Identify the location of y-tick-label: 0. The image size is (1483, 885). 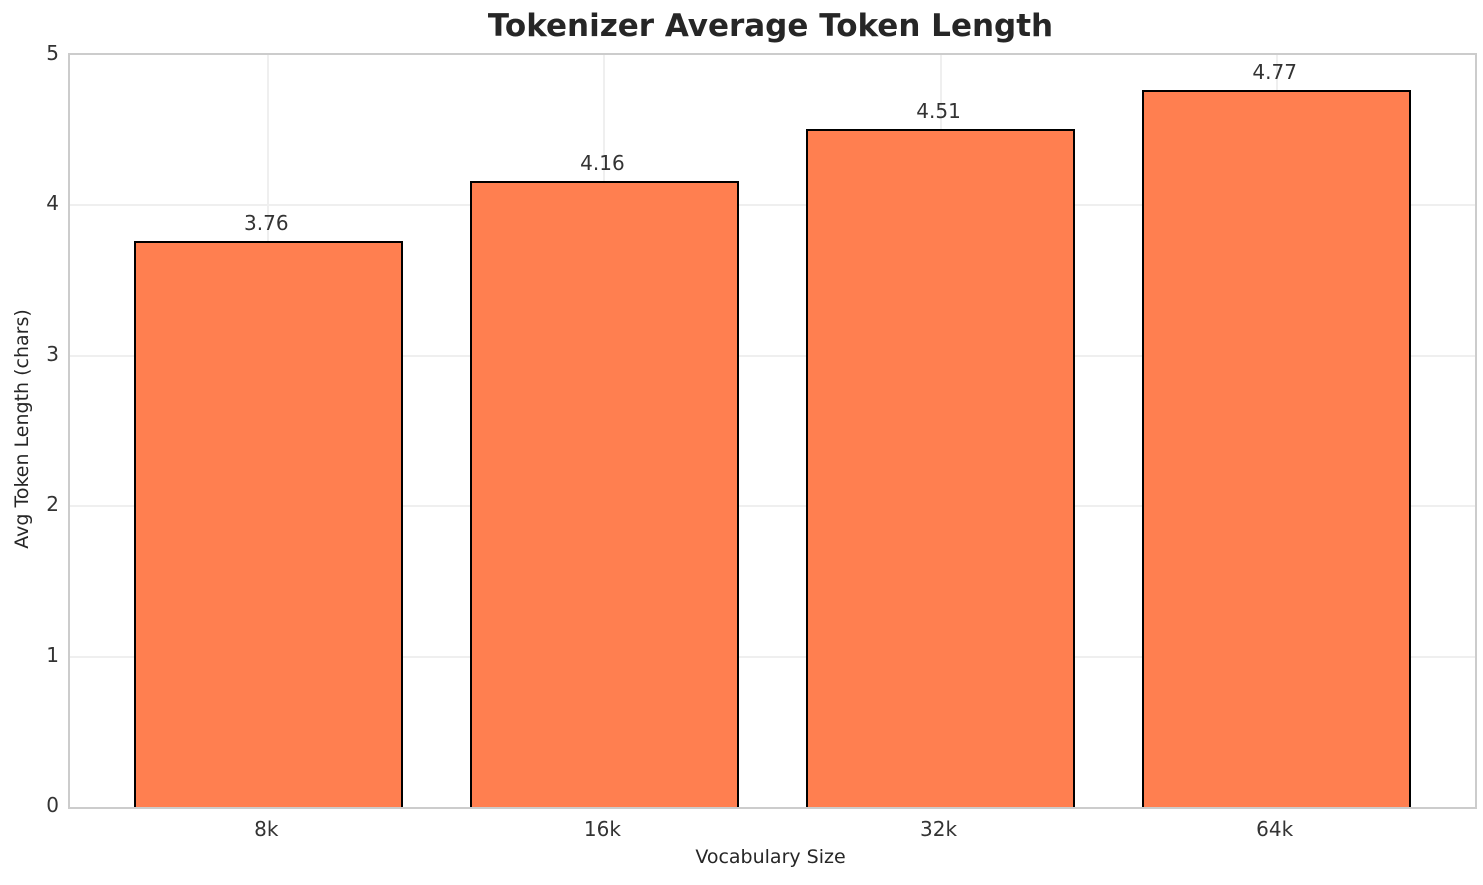
(52, 805).